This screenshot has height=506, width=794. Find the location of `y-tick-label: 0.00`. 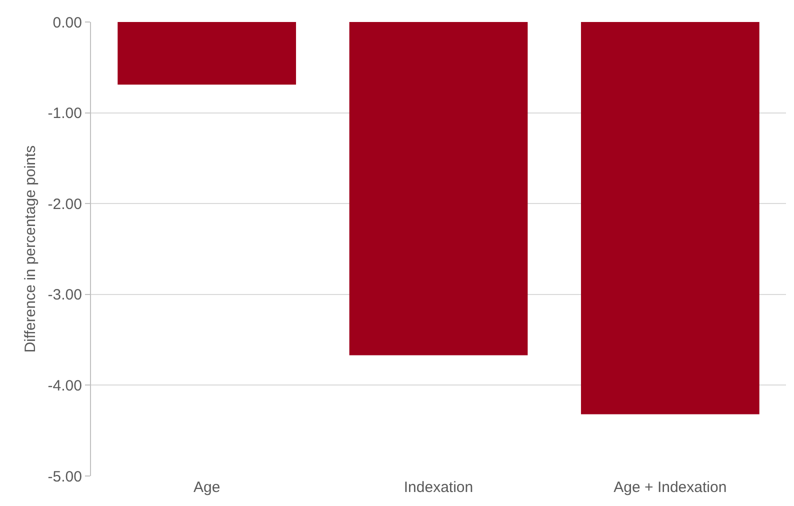

y-tick-label: 0.00 is located at coordinates (67, 23).